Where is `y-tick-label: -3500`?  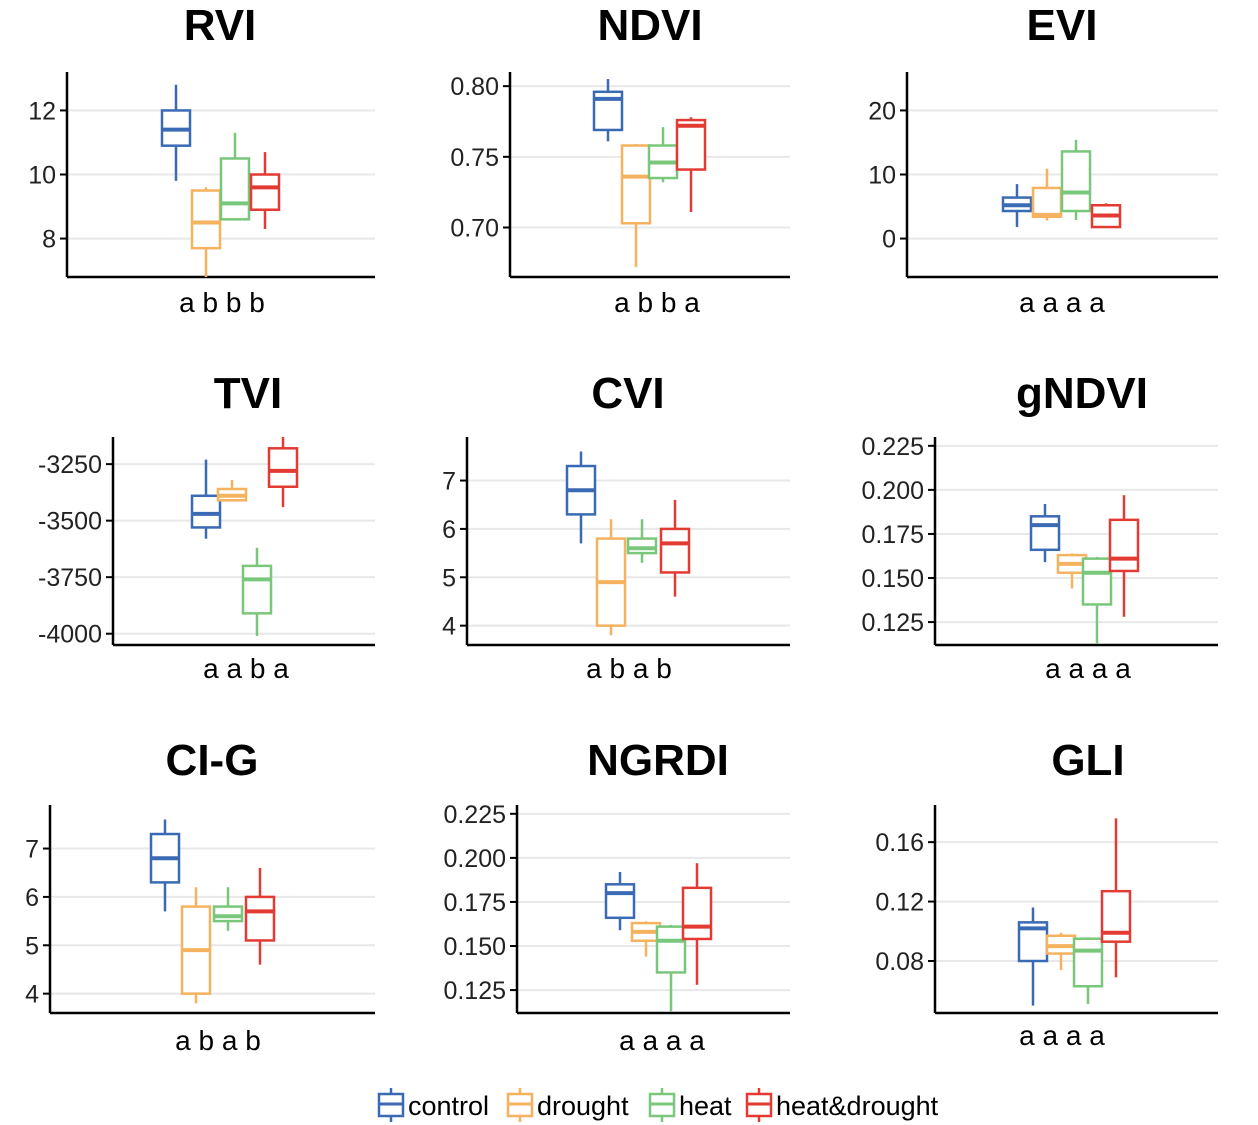 y-tick-label: -3500 is located at coordinates (70, 522).